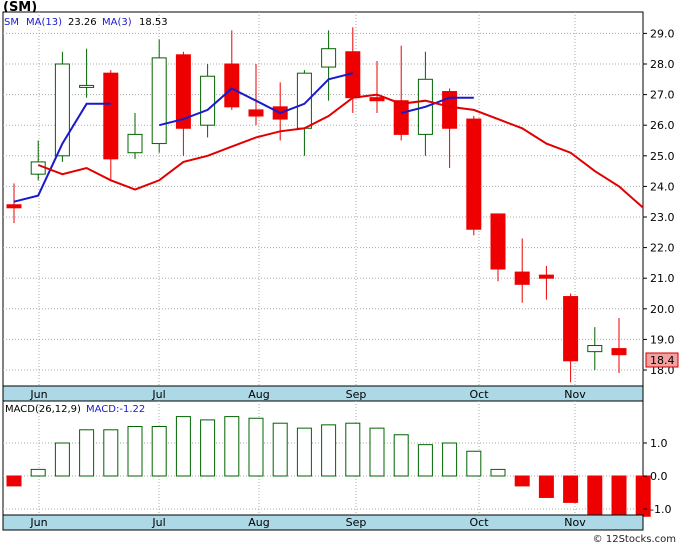  I want to click on price-x-tick-label: Sep, so click(356, 394).